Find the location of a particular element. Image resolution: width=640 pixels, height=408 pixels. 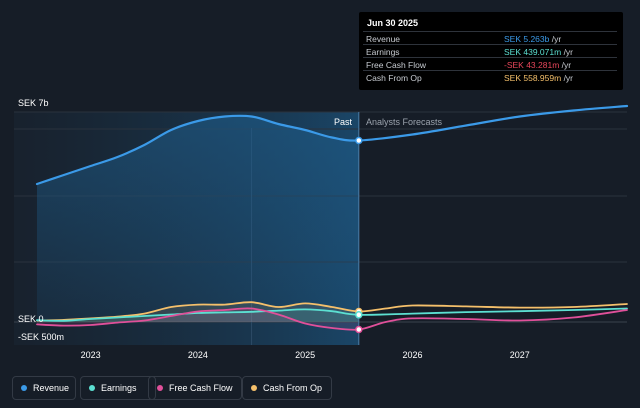

legend-label: Free Cash Flow is located at coordinates (201, 388).